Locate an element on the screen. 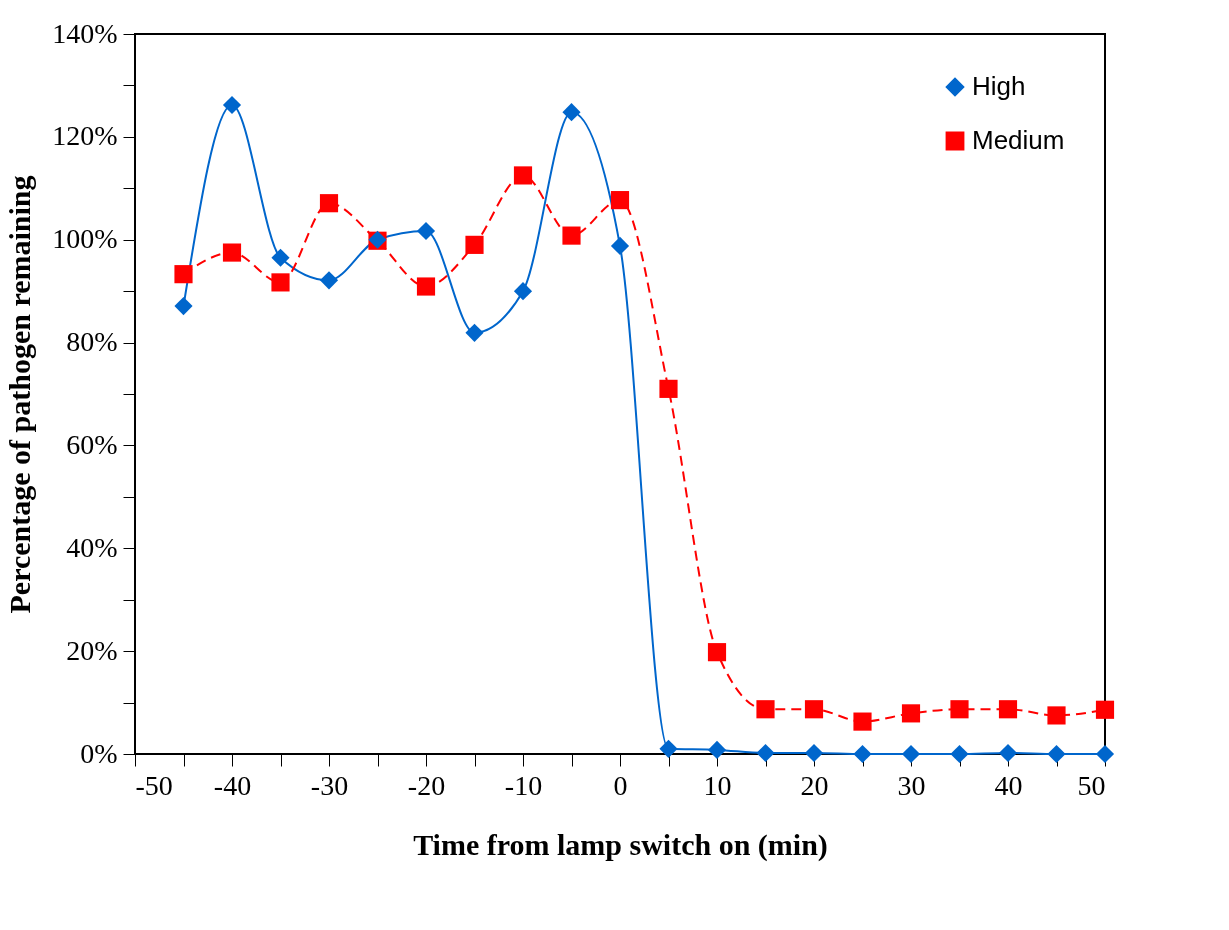 The height and width of the screenshot is (930, 1229). y-tick-label: 20% is located at coordinates (92, 650).